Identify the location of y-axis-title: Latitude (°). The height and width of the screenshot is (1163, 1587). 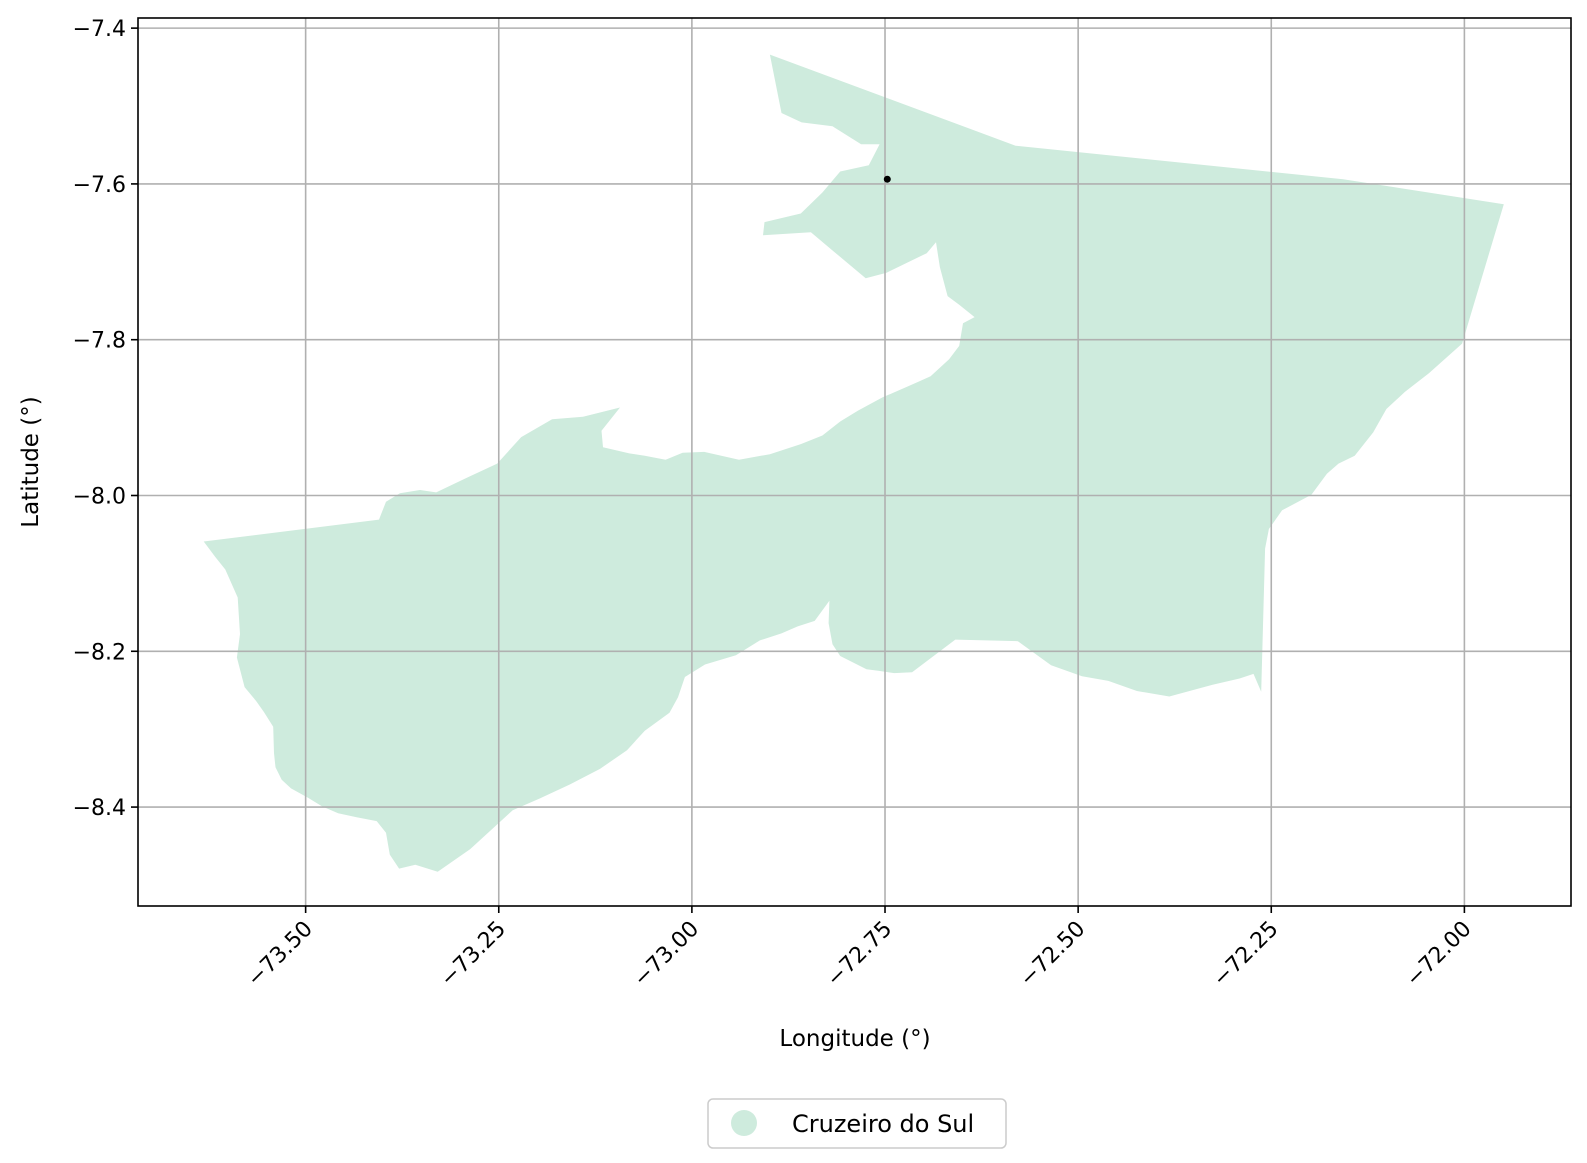
(31, 461).